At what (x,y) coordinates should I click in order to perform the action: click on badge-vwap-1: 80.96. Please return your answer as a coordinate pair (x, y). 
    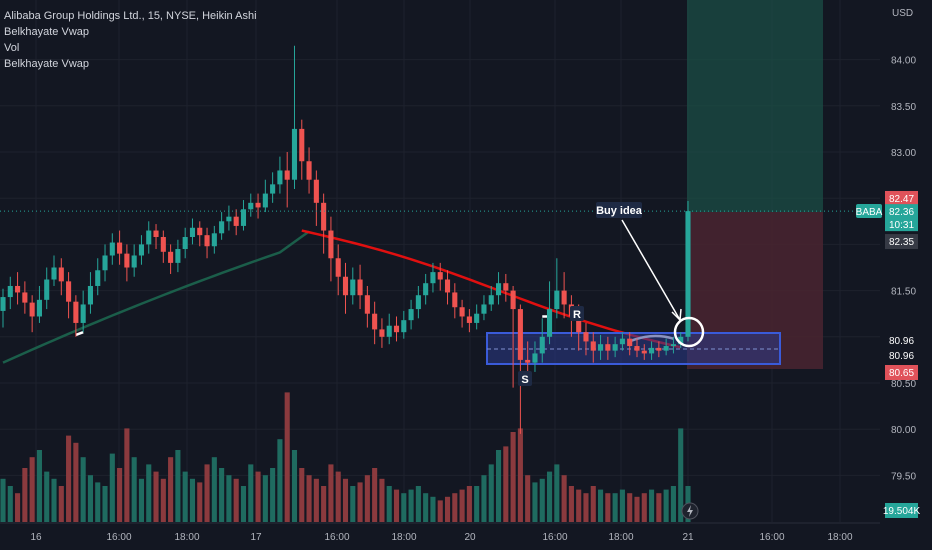
    Looking at the image, I should click on (901, 341).